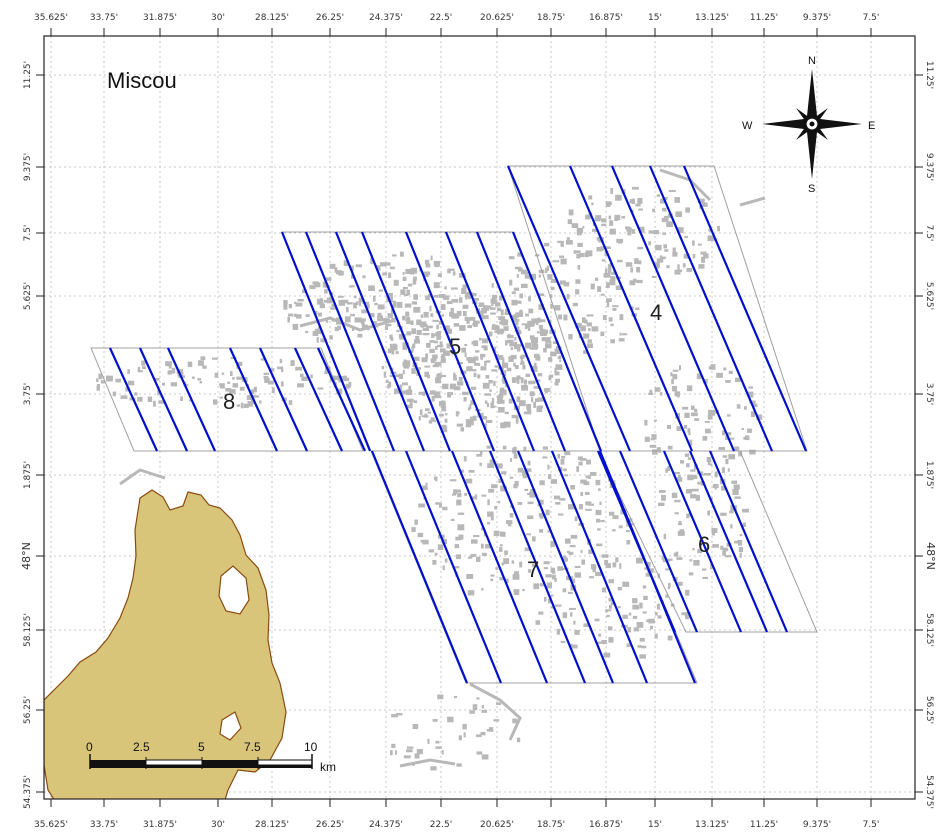 The image size is (943, 836). What do you see at coordinates (453, 567) in the screenshot?
I see `block-7-line` at bounding box center [453, 567].